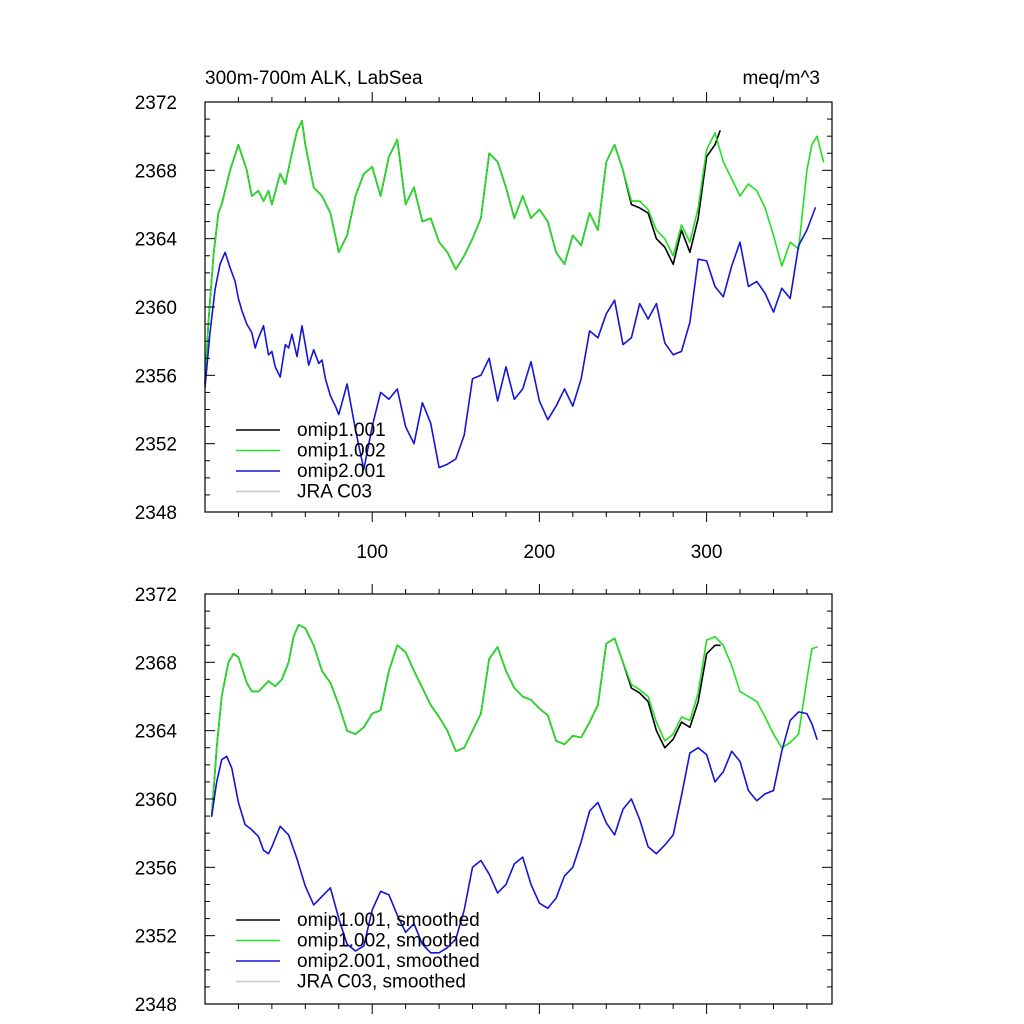 The height and width of the screenshot is (1024, 1024). I want to click on legend-label: omip1.001, so click(341, 430).